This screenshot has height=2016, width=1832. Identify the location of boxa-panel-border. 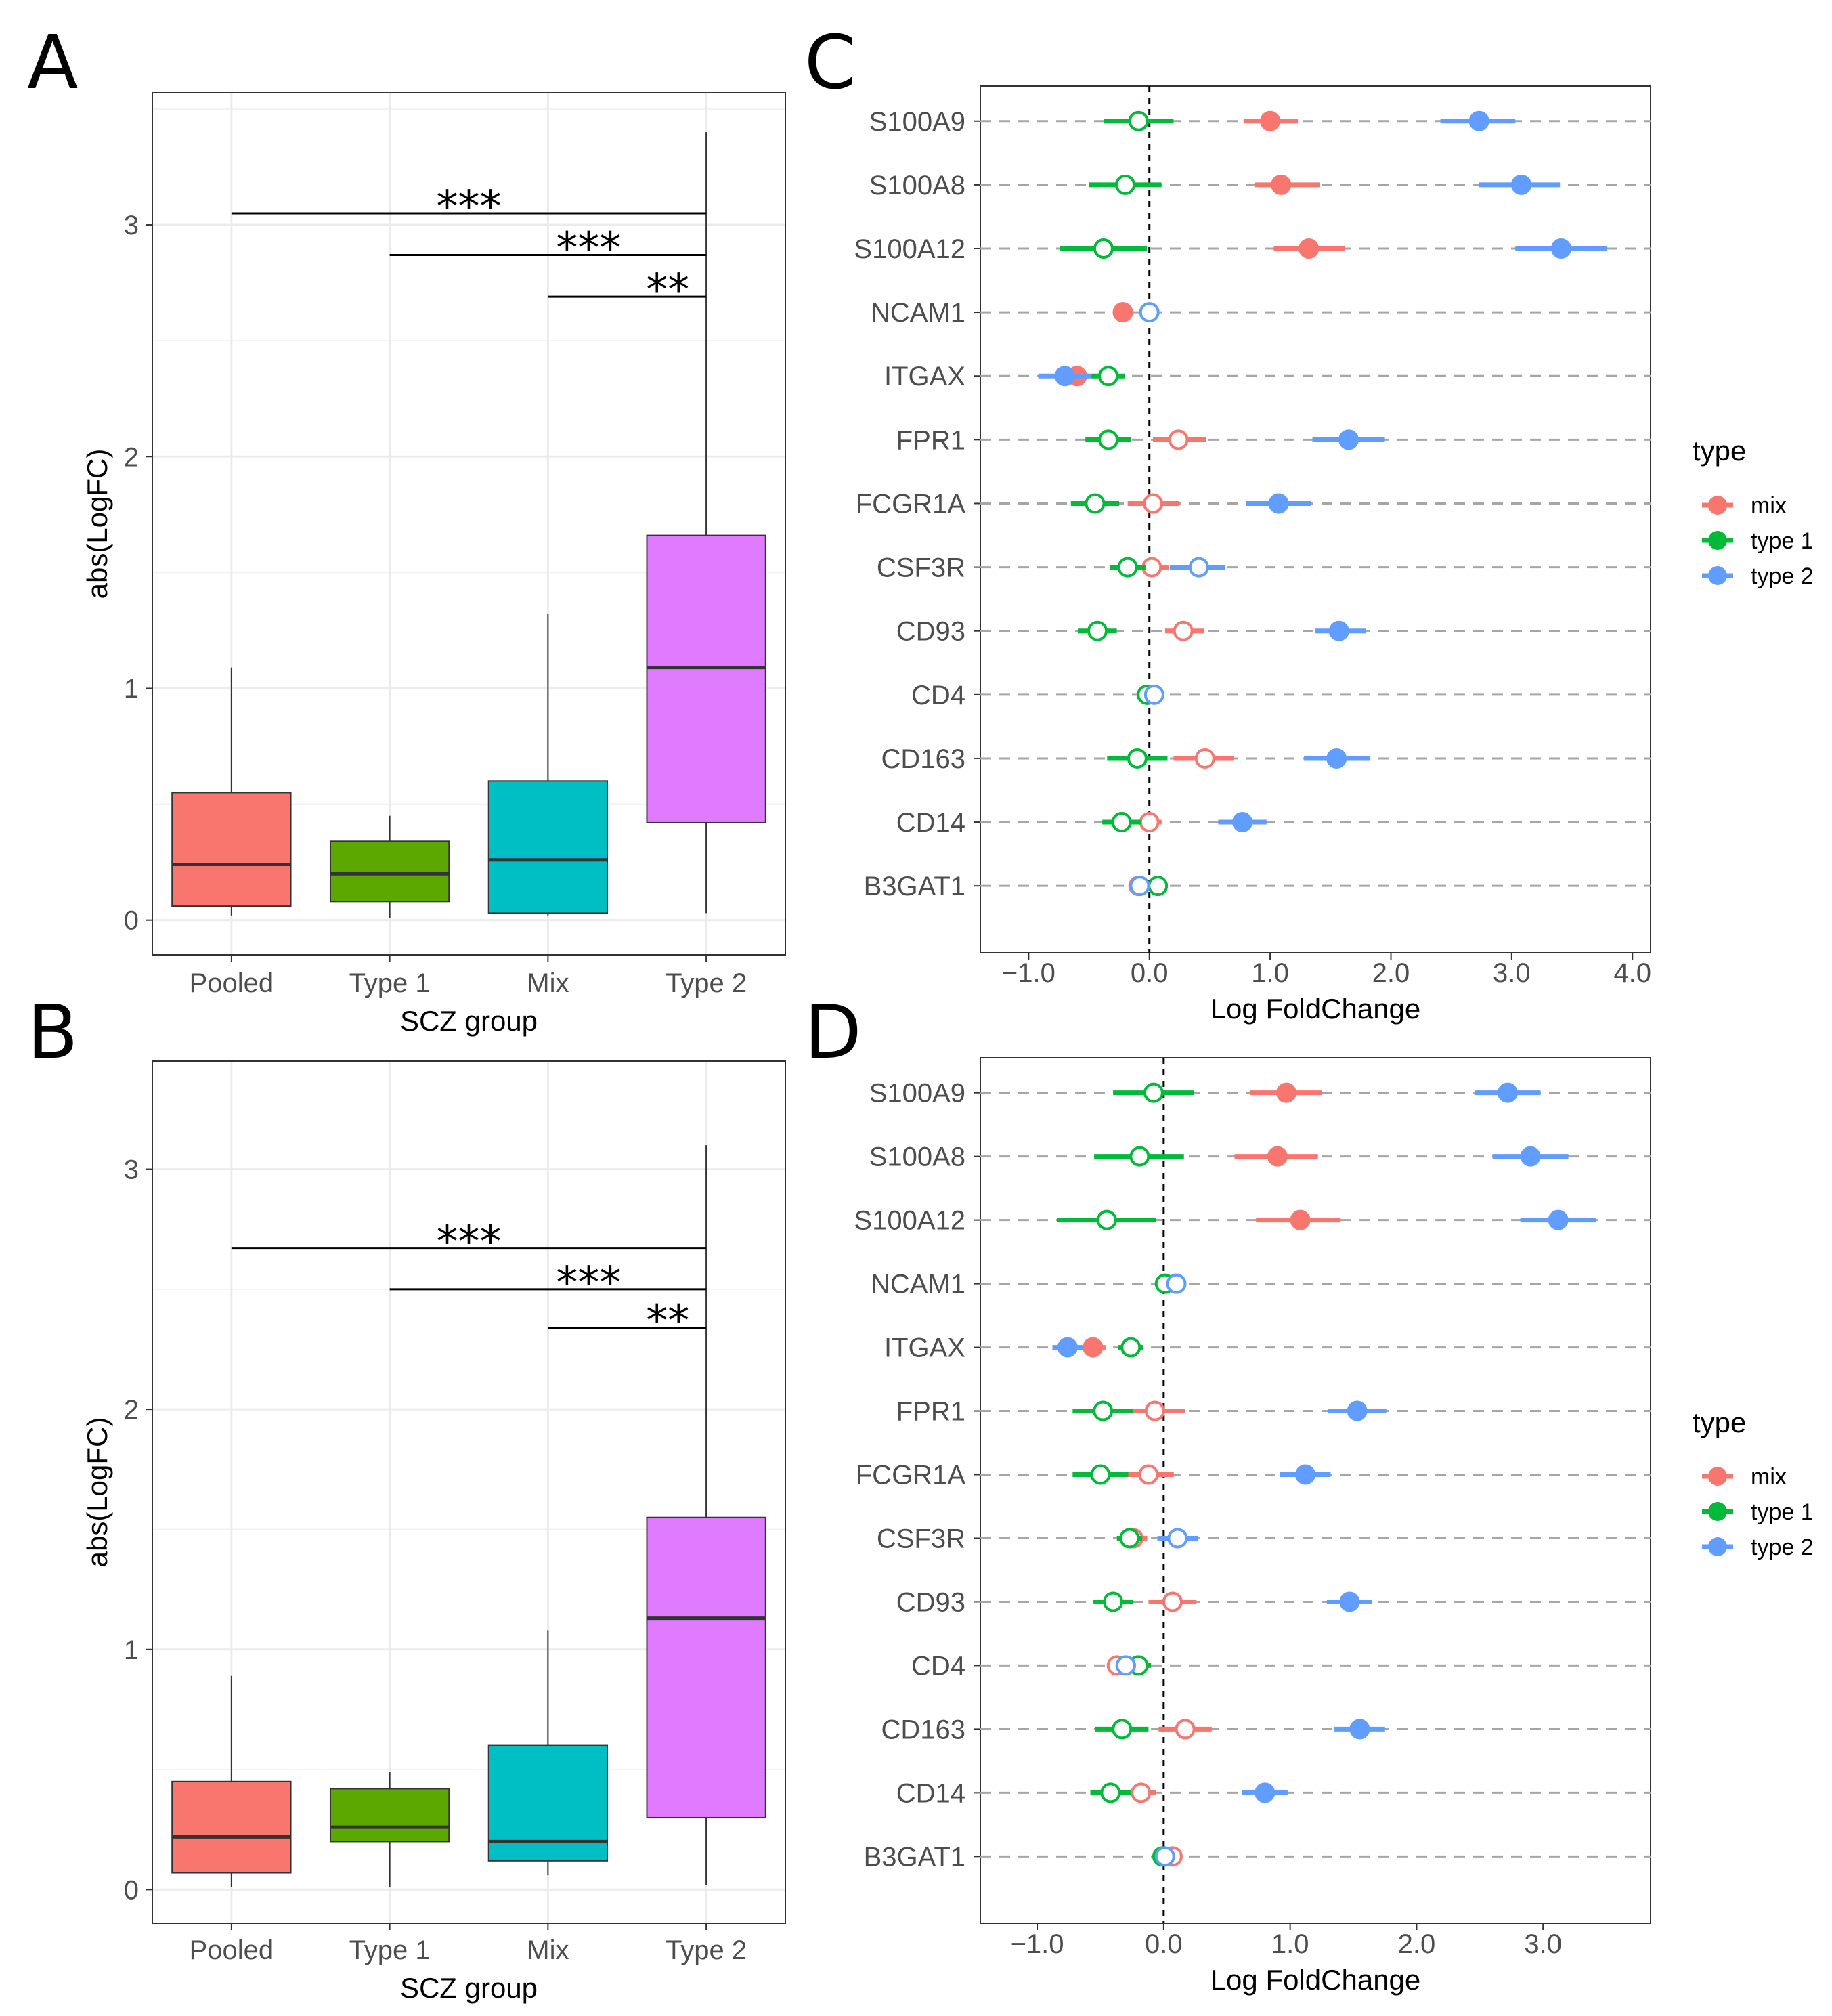
(469, 524).